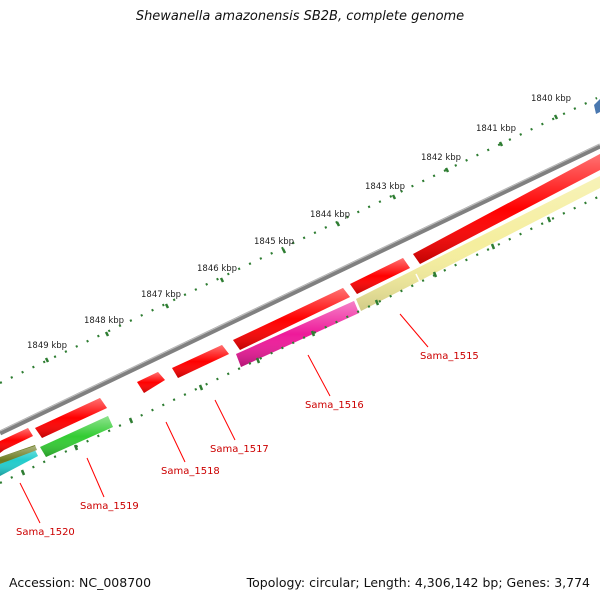 This screenshot has width=600, height=600. Describe the element at coordinates (334, 405) in the screenshot. I see `gene-label-sama-1516: Sama_1516` at that location.